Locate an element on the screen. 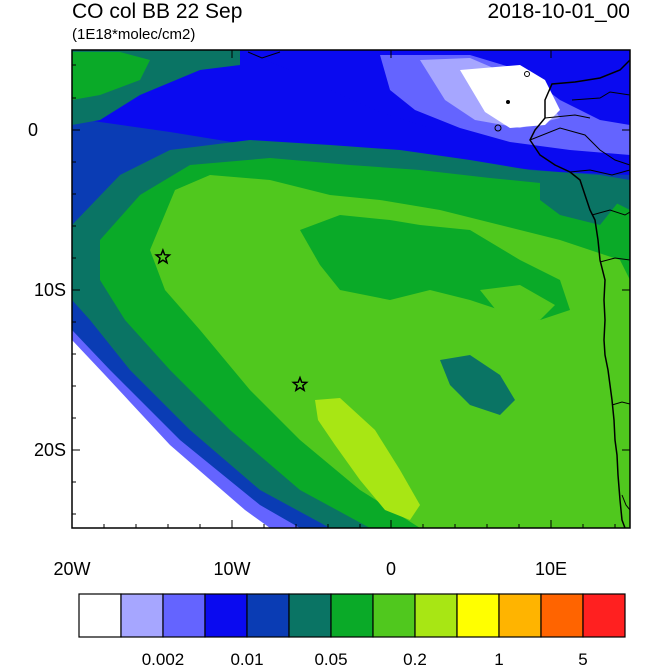  units-label: (1E18*molec/cm2) is located at coordinates (134, 34).